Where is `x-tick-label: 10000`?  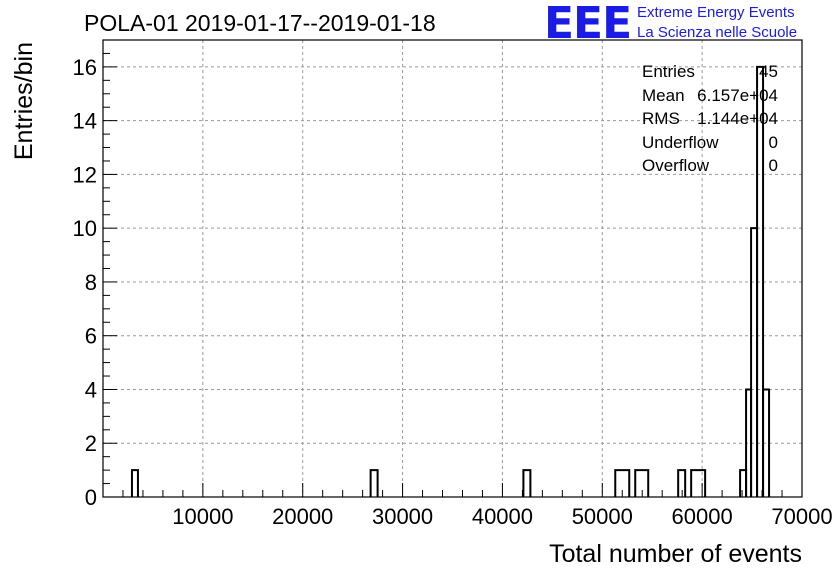
x-tick-label: 10000 is located at coordinates (202, 516).